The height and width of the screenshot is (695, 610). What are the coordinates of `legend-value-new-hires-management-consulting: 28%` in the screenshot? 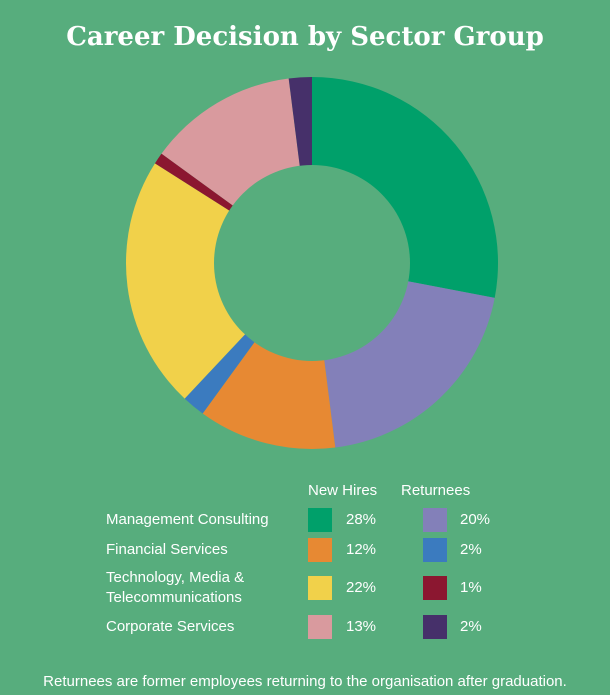 It's located at (361, 519).